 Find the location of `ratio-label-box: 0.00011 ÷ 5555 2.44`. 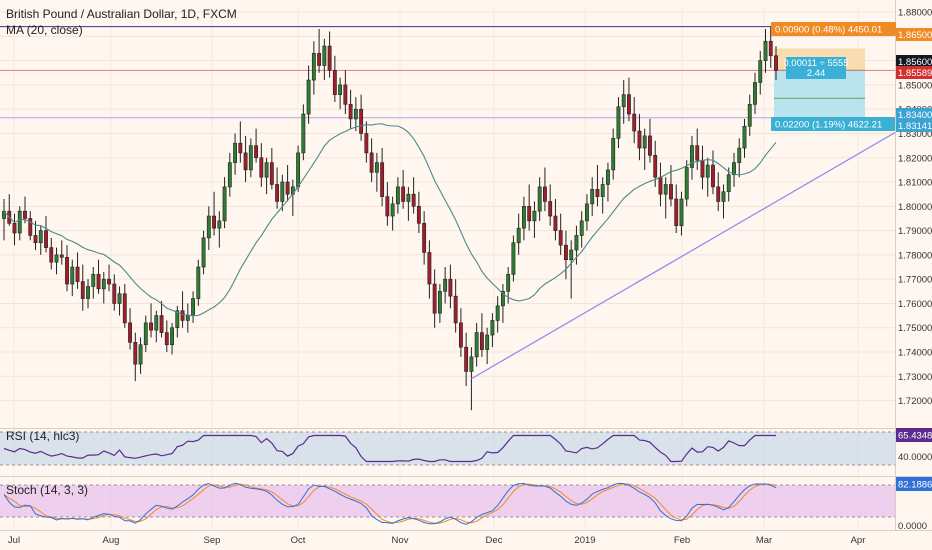

ratio-label-box: 0.00011 ÷ 5555 2.44 is located at coordinates (816, 68).